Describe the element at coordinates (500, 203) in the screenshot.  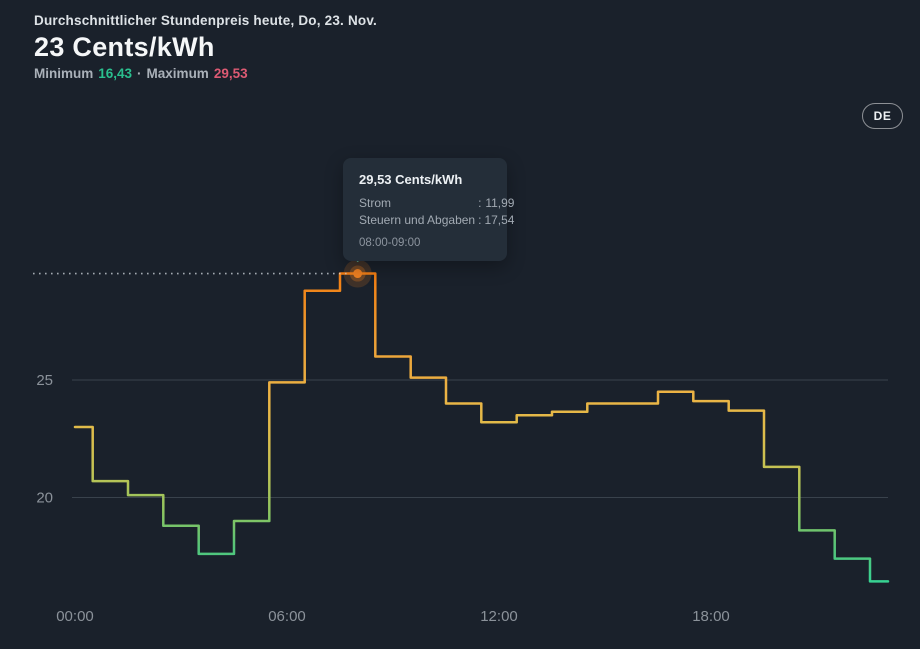
I see `tooltip-row-value: 11,99` at that location.